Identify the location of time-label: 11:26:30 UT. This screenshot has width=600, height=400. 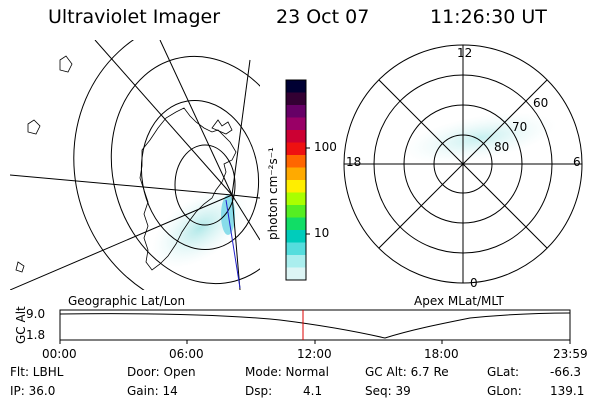
(488, 17).